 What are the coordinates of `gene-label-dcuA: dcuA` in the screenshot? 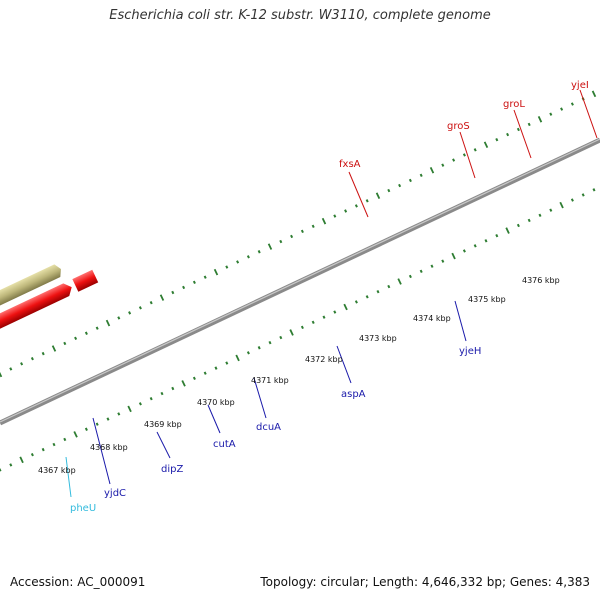 It's located at (268, 427).